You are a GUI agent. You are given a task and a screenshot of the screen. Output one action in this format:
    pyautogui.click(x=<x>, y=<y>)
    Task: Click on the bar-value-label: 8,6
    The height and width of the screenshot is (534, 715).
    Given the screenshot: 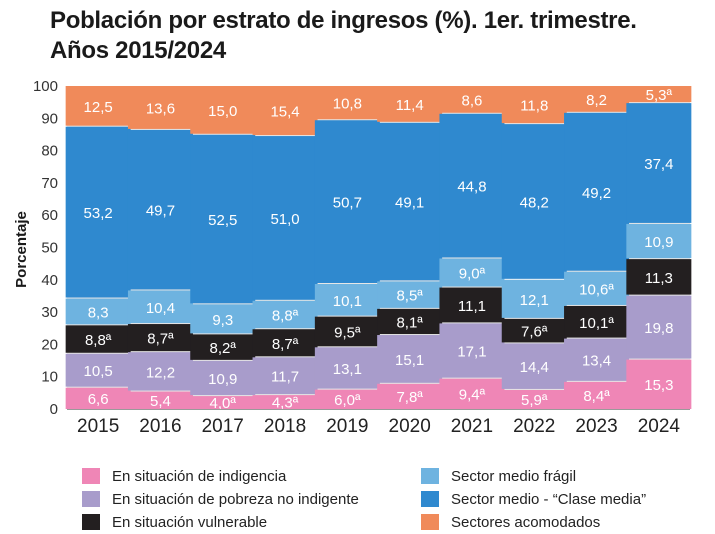 What is the action you would take?
    pyautogui.click(x=472, y=100)
    